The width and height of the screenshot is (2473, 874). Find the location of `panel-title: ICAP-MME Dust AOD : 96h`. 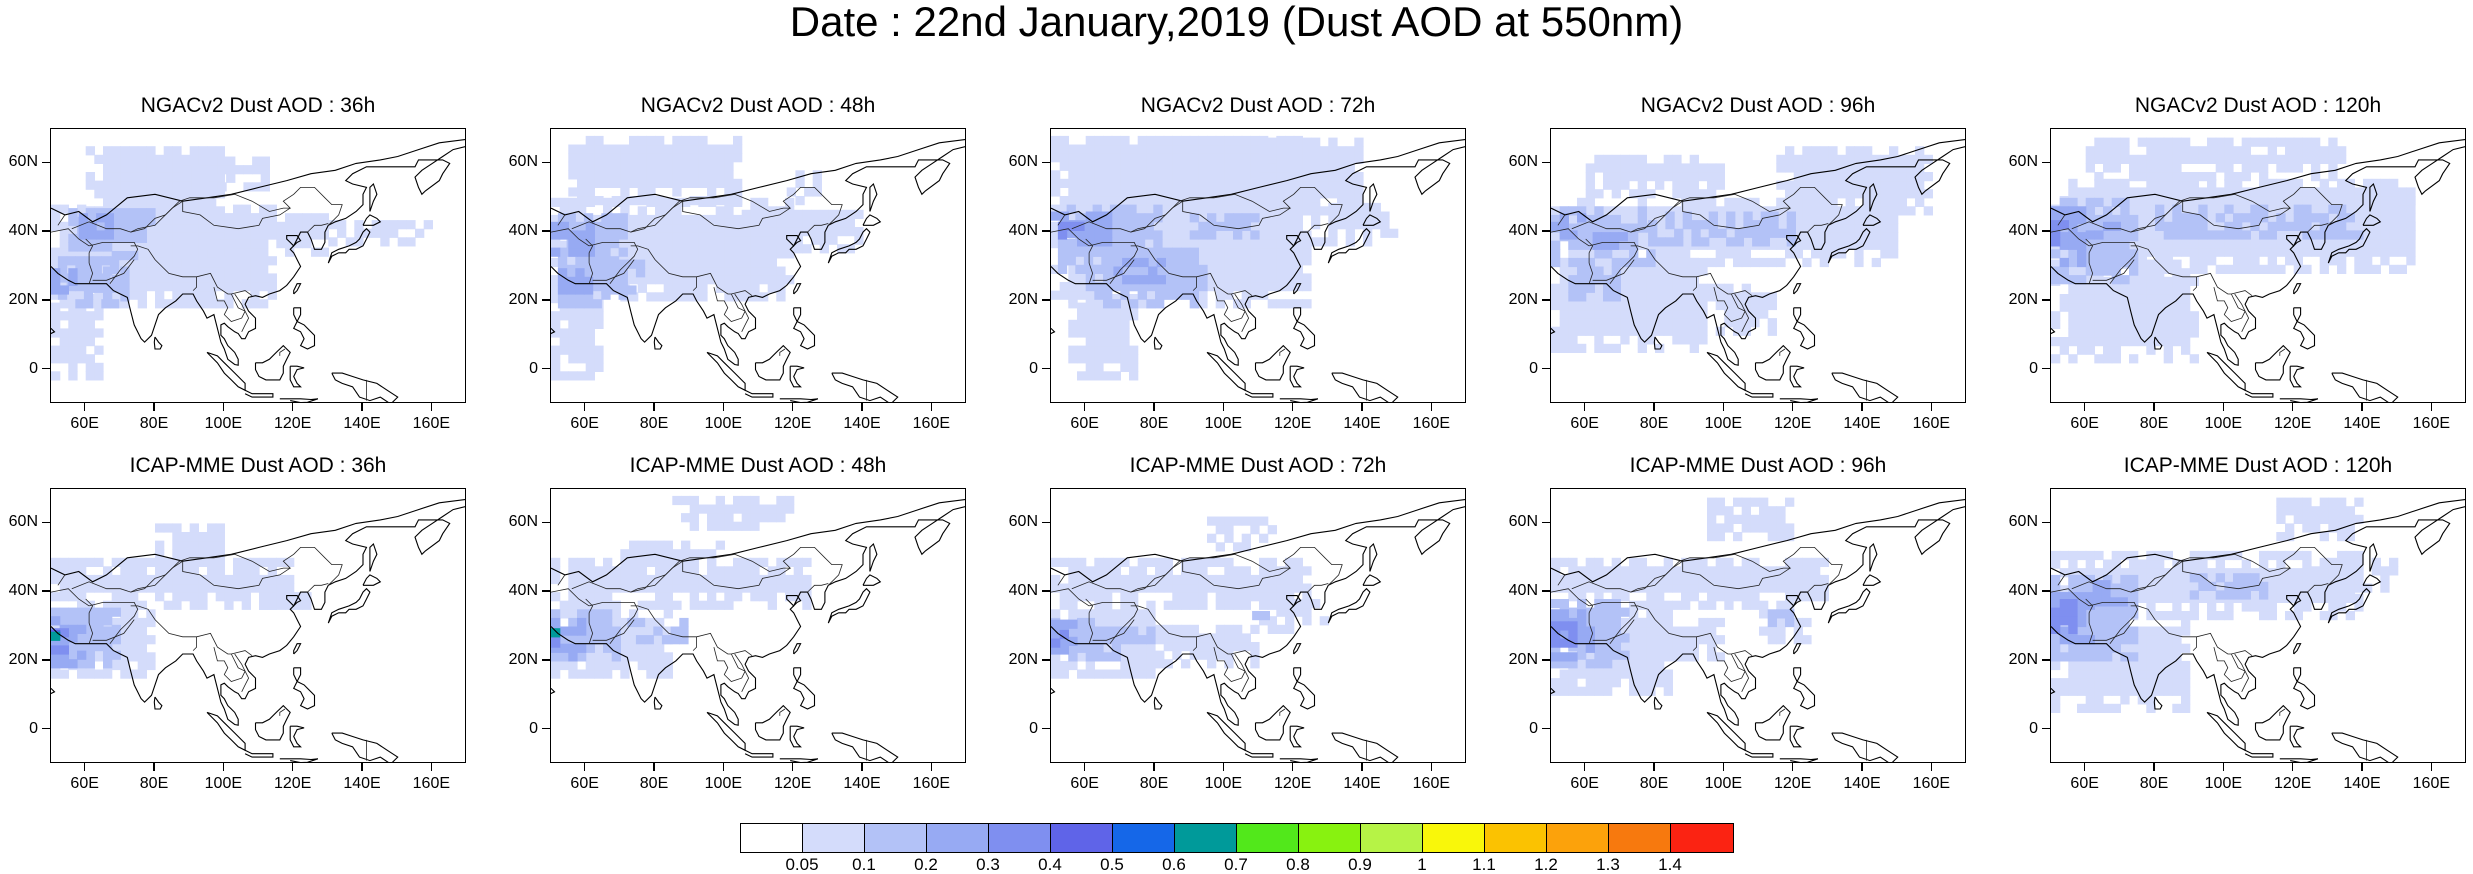

panel-title: ICAP-MME Dust AOD : 96h is located at coordinates (1758, 465).